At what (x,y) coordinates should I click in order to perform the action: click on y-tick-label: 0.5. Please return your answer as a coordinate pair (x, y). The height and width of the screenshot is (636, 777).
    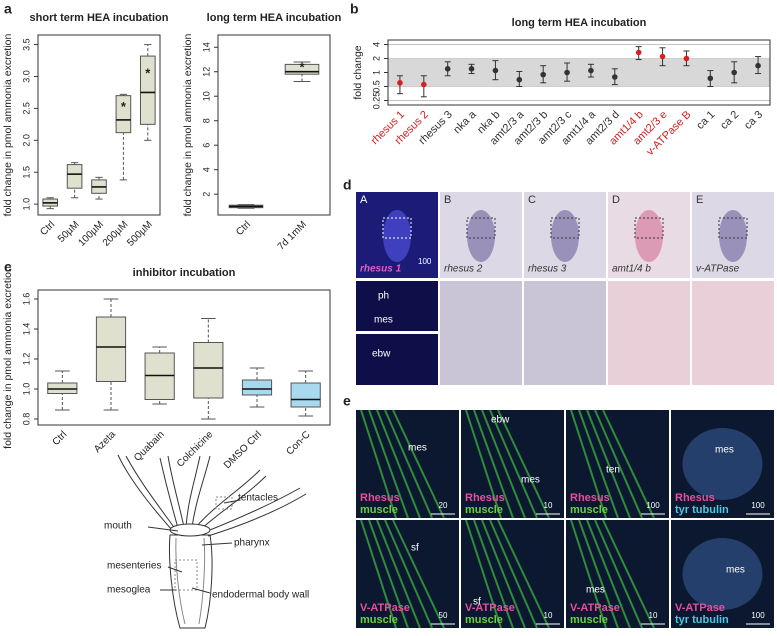
    Looking at the image, I should click on (376, 86).